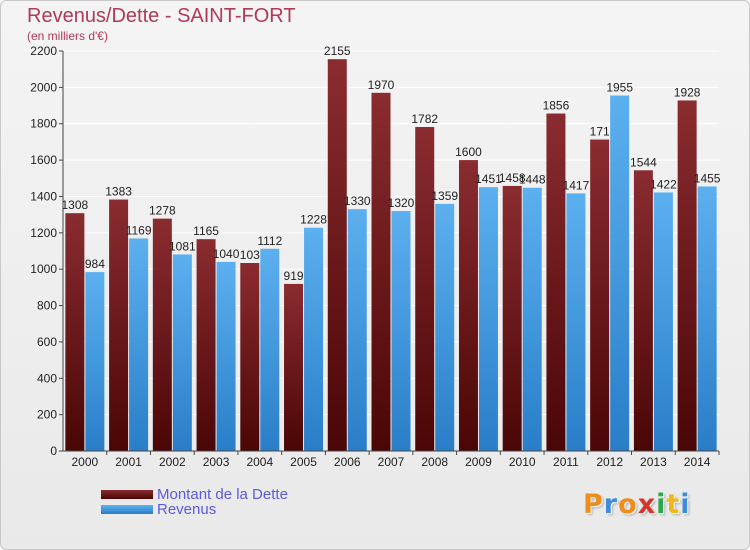  Describe the element at coordinates (357, 330) in the screenshot. I see `bar-revenus-2006` at that location.